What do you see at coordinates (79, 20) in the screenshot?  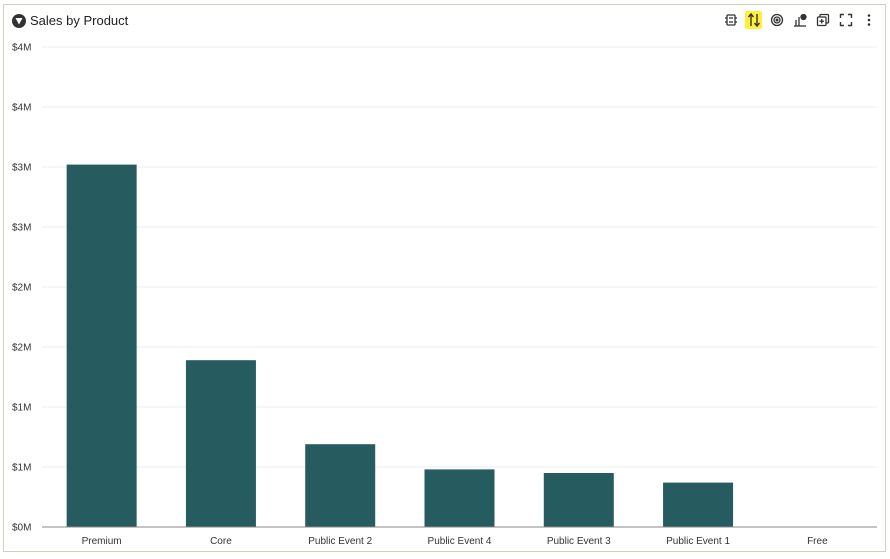 I see `page-title: Sales by Product` at bounding box center [79, 20].